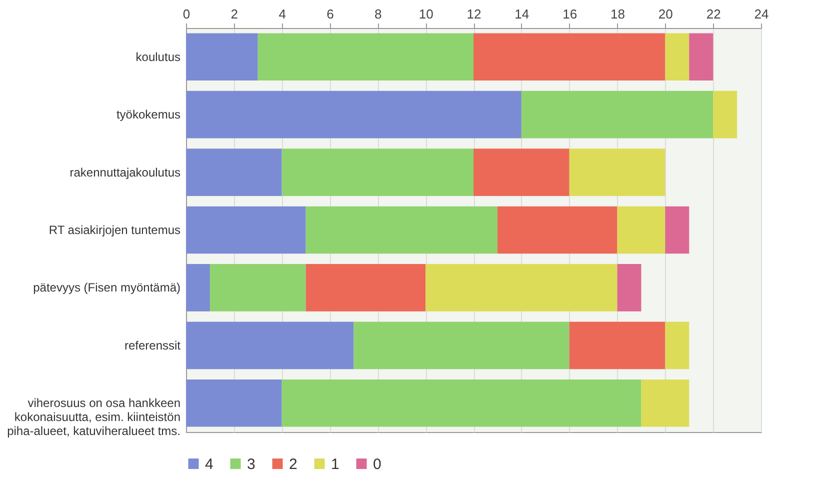 The height and width of the screenshot is (491, 833). What do you see at coordinates (209, 464) in the screenshot?
I see `legend-label: 4` at bounding box center [209, 464].